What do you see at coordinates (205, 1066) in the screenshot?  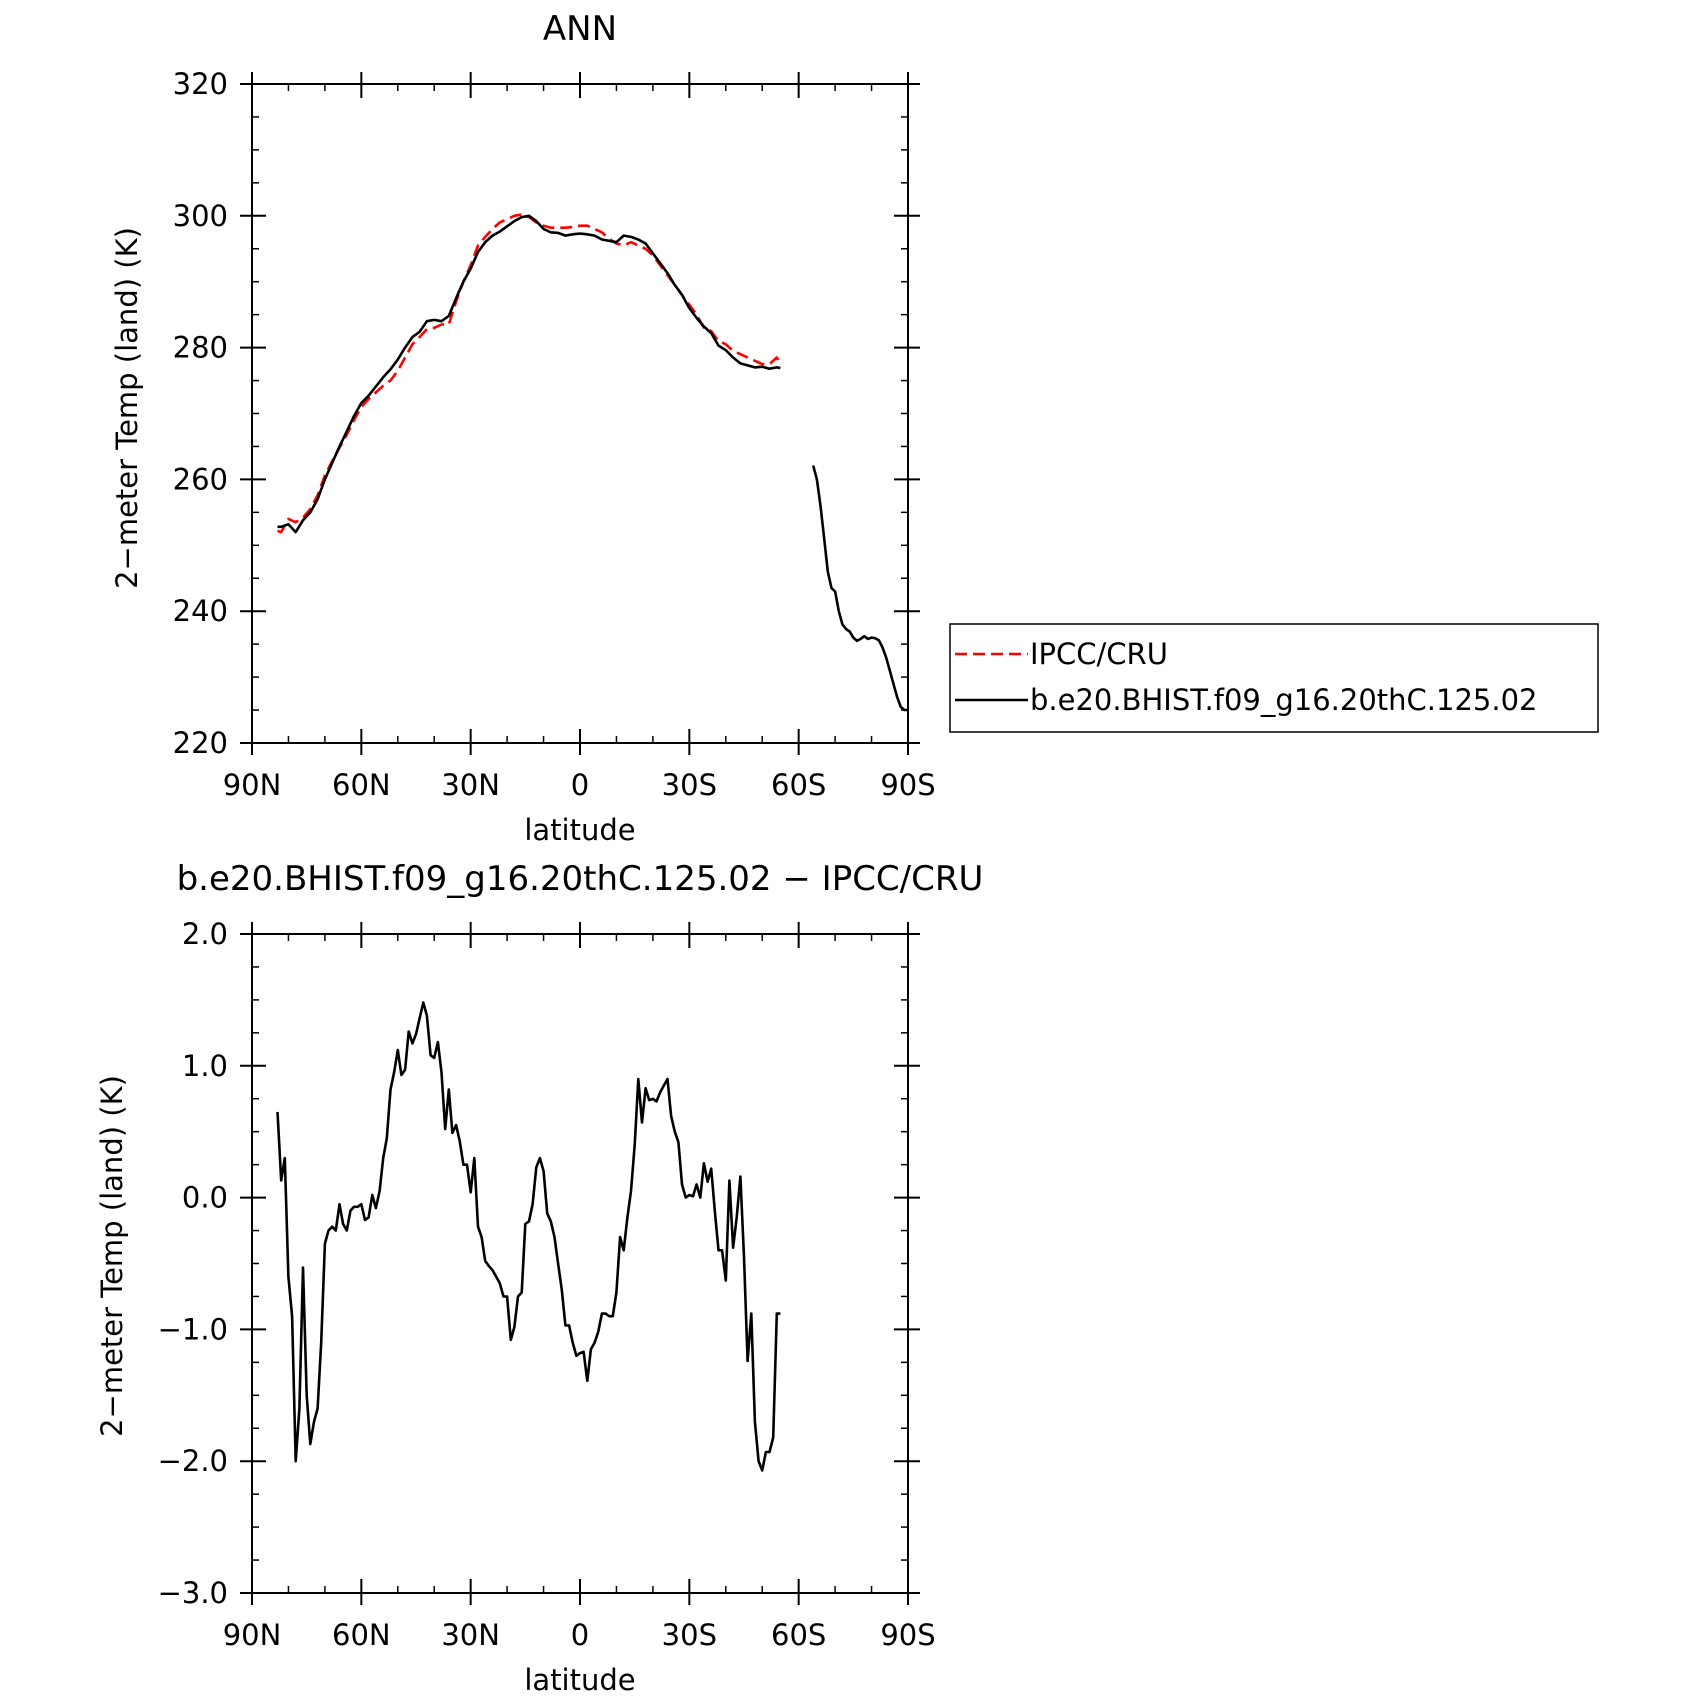 I see `bottom-y-tick-label: 1.0` at bounding box center [205, 1066].